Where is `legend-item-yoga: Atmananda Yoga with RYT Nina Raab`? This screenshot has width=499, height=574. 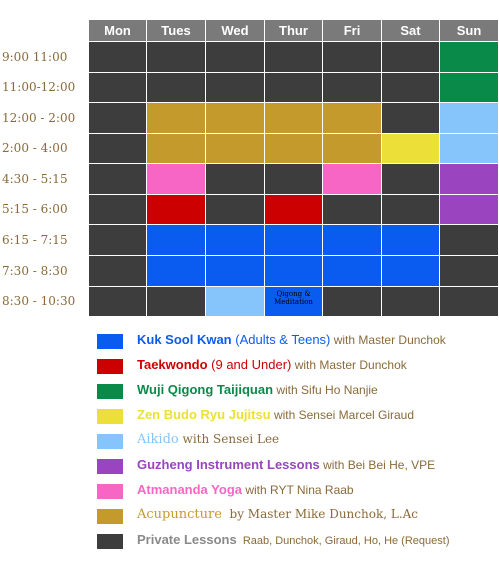 legend-item-yoga: Atmananda Yoga with RYT Nina Raab is located at coordinates (249, 490).